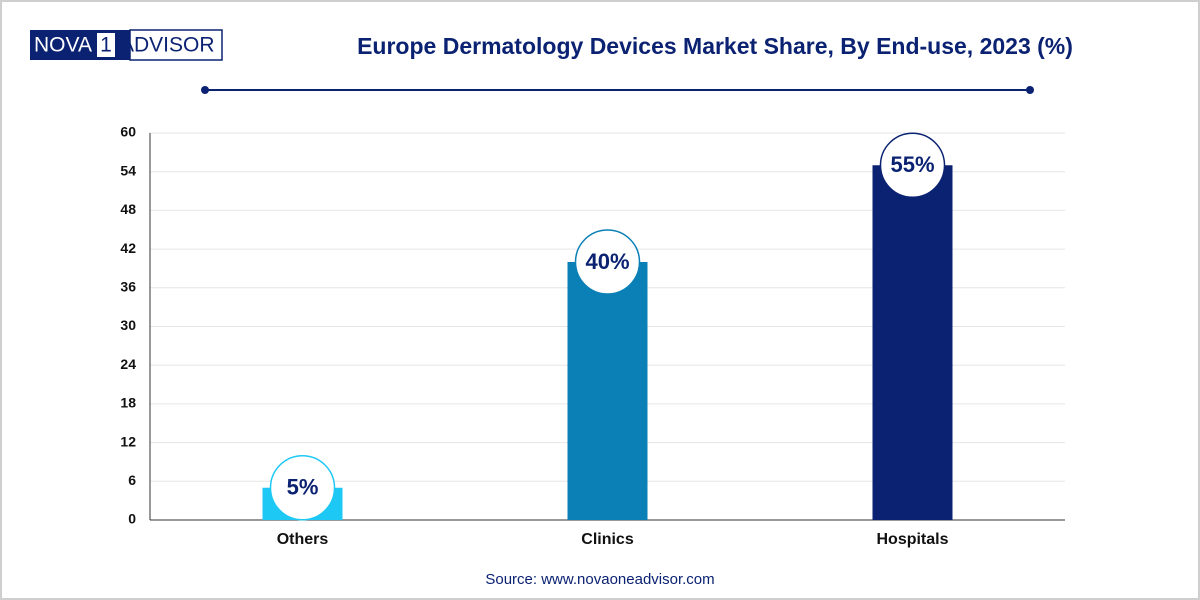 The image size is (1200, 600). Describe the element at coordinates (128, 248) in the screenshot. I see `y-tick-label: 42` at that location.